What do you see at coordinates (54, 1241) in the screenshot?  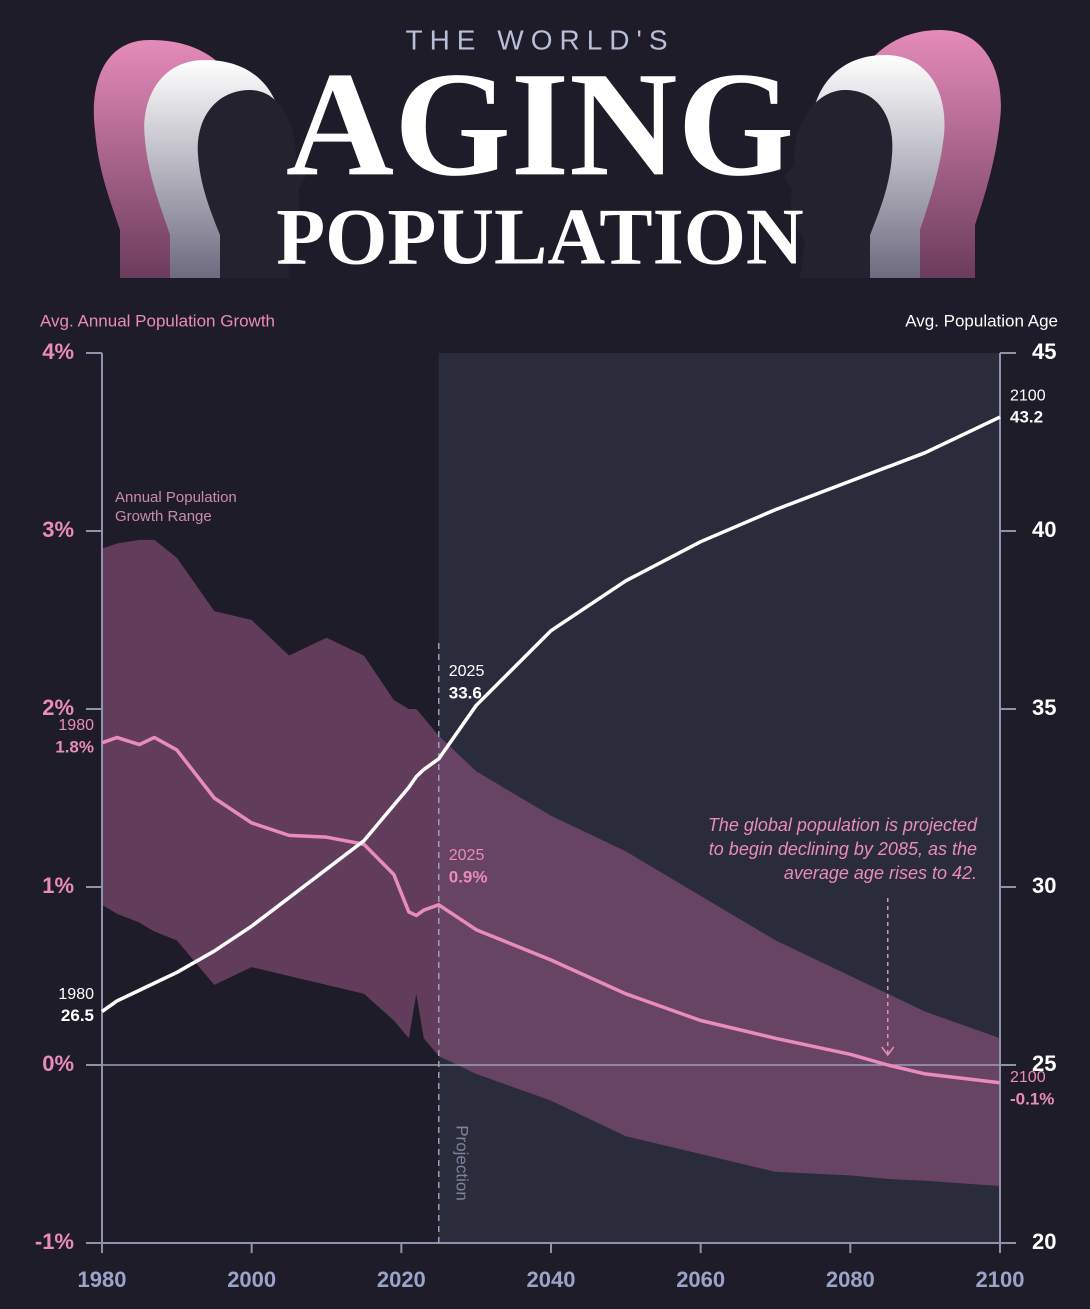 I see `y-tick-label: -1%` at bounding box center [54, 1241].